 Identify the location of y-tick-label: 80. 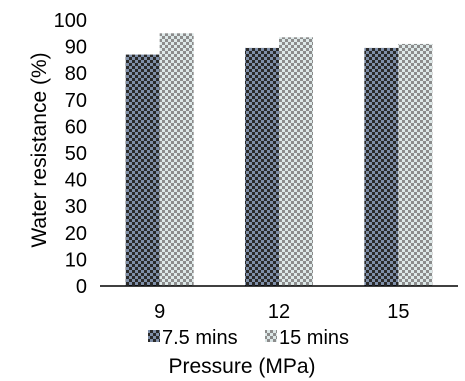
(76, 74).